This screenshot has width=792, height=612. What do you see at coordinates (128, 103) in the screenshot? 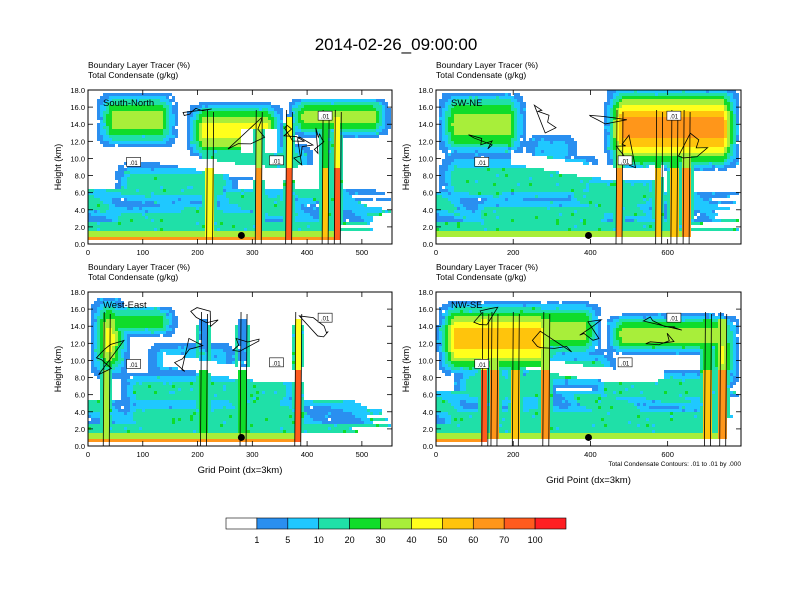
I see `panel-label: South-North` at bounding box center [128, 103].